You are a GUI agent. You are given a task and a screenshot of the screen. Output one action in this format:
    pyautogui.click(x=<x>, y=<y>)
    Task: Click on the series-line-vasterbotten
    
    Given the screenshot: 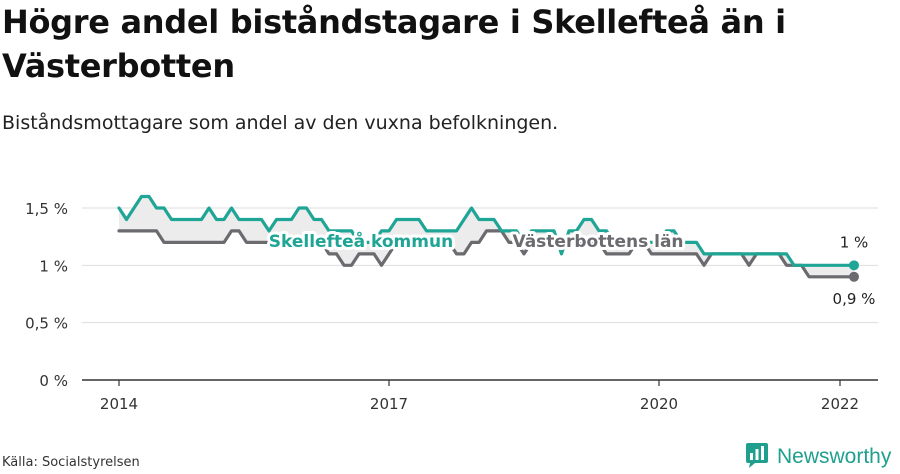 What is the action you would take?
    pyautogui.click(x=486, y=254)
    